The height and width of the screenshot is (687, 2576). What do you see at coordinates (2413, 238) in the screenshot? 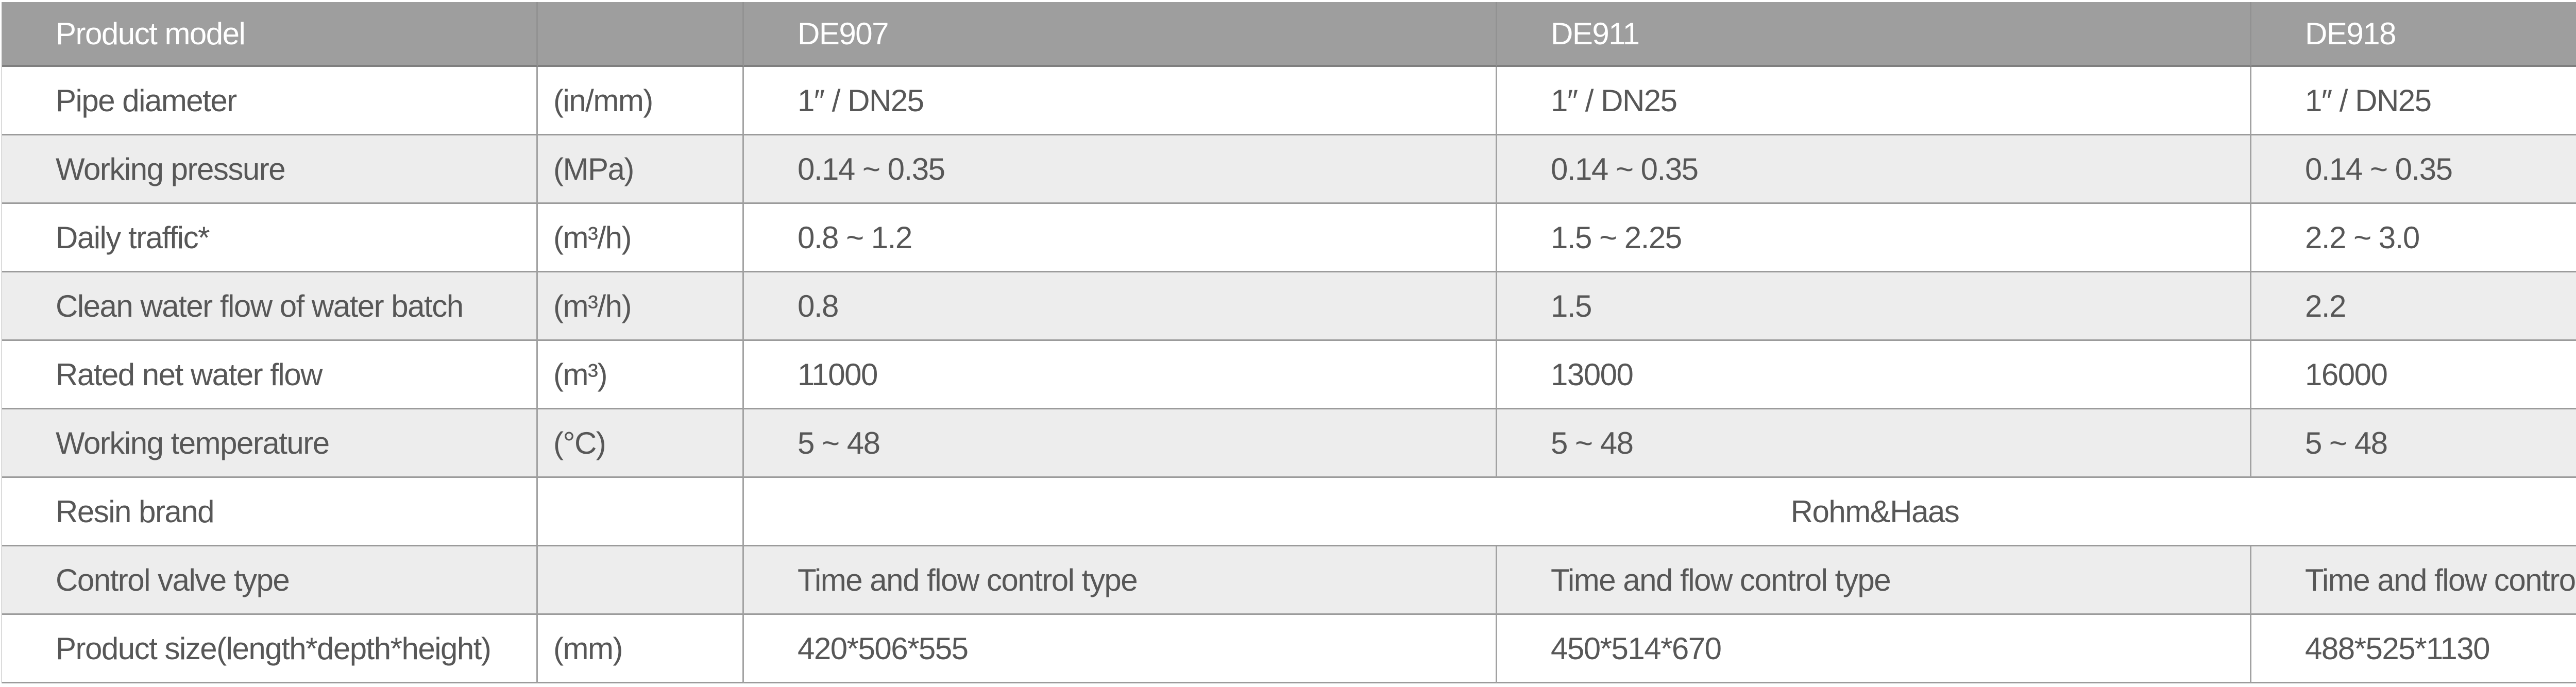
I see `value-cell-de918: 2.2 ~ 3.0` at bounding box center [2413, 238].